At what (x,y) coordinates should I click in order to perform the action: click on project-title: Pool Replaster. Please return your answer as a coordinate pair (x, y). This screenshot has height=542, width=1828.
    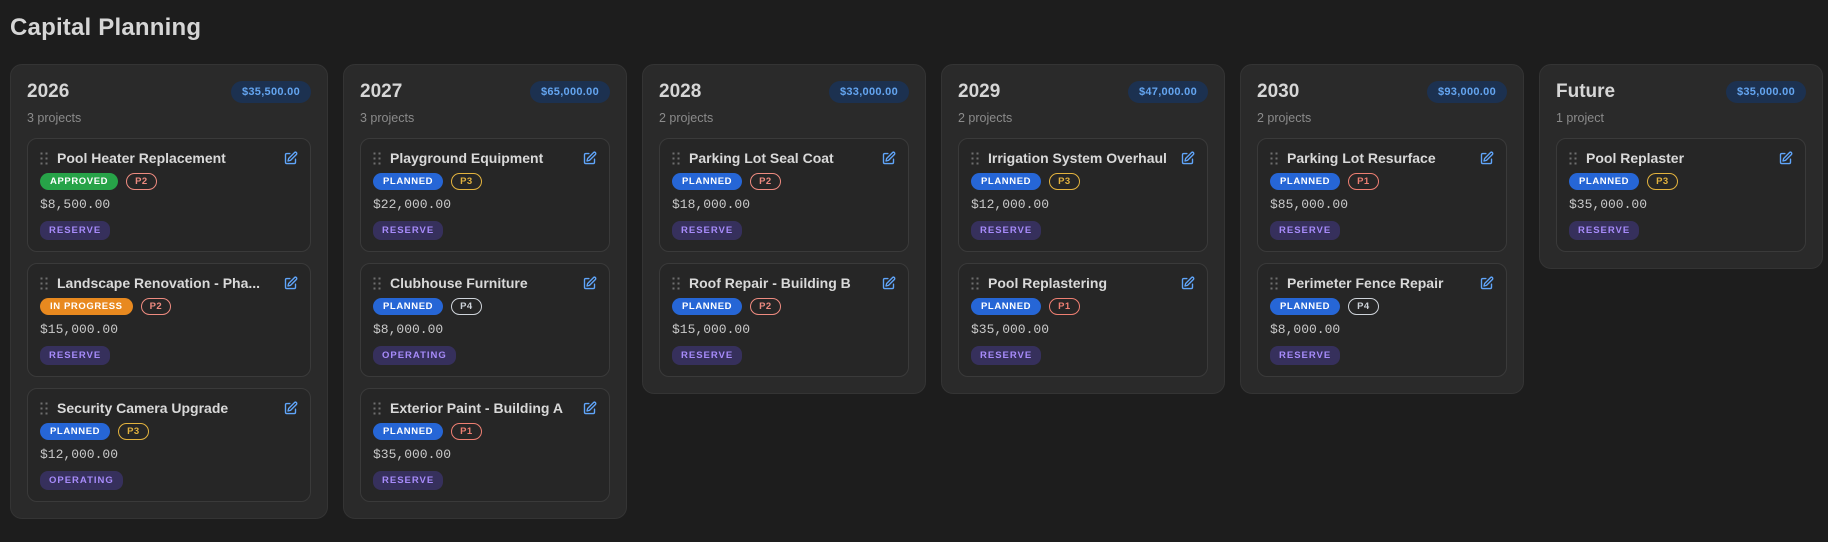
    Looking at the image, I should click on (1635, 158).